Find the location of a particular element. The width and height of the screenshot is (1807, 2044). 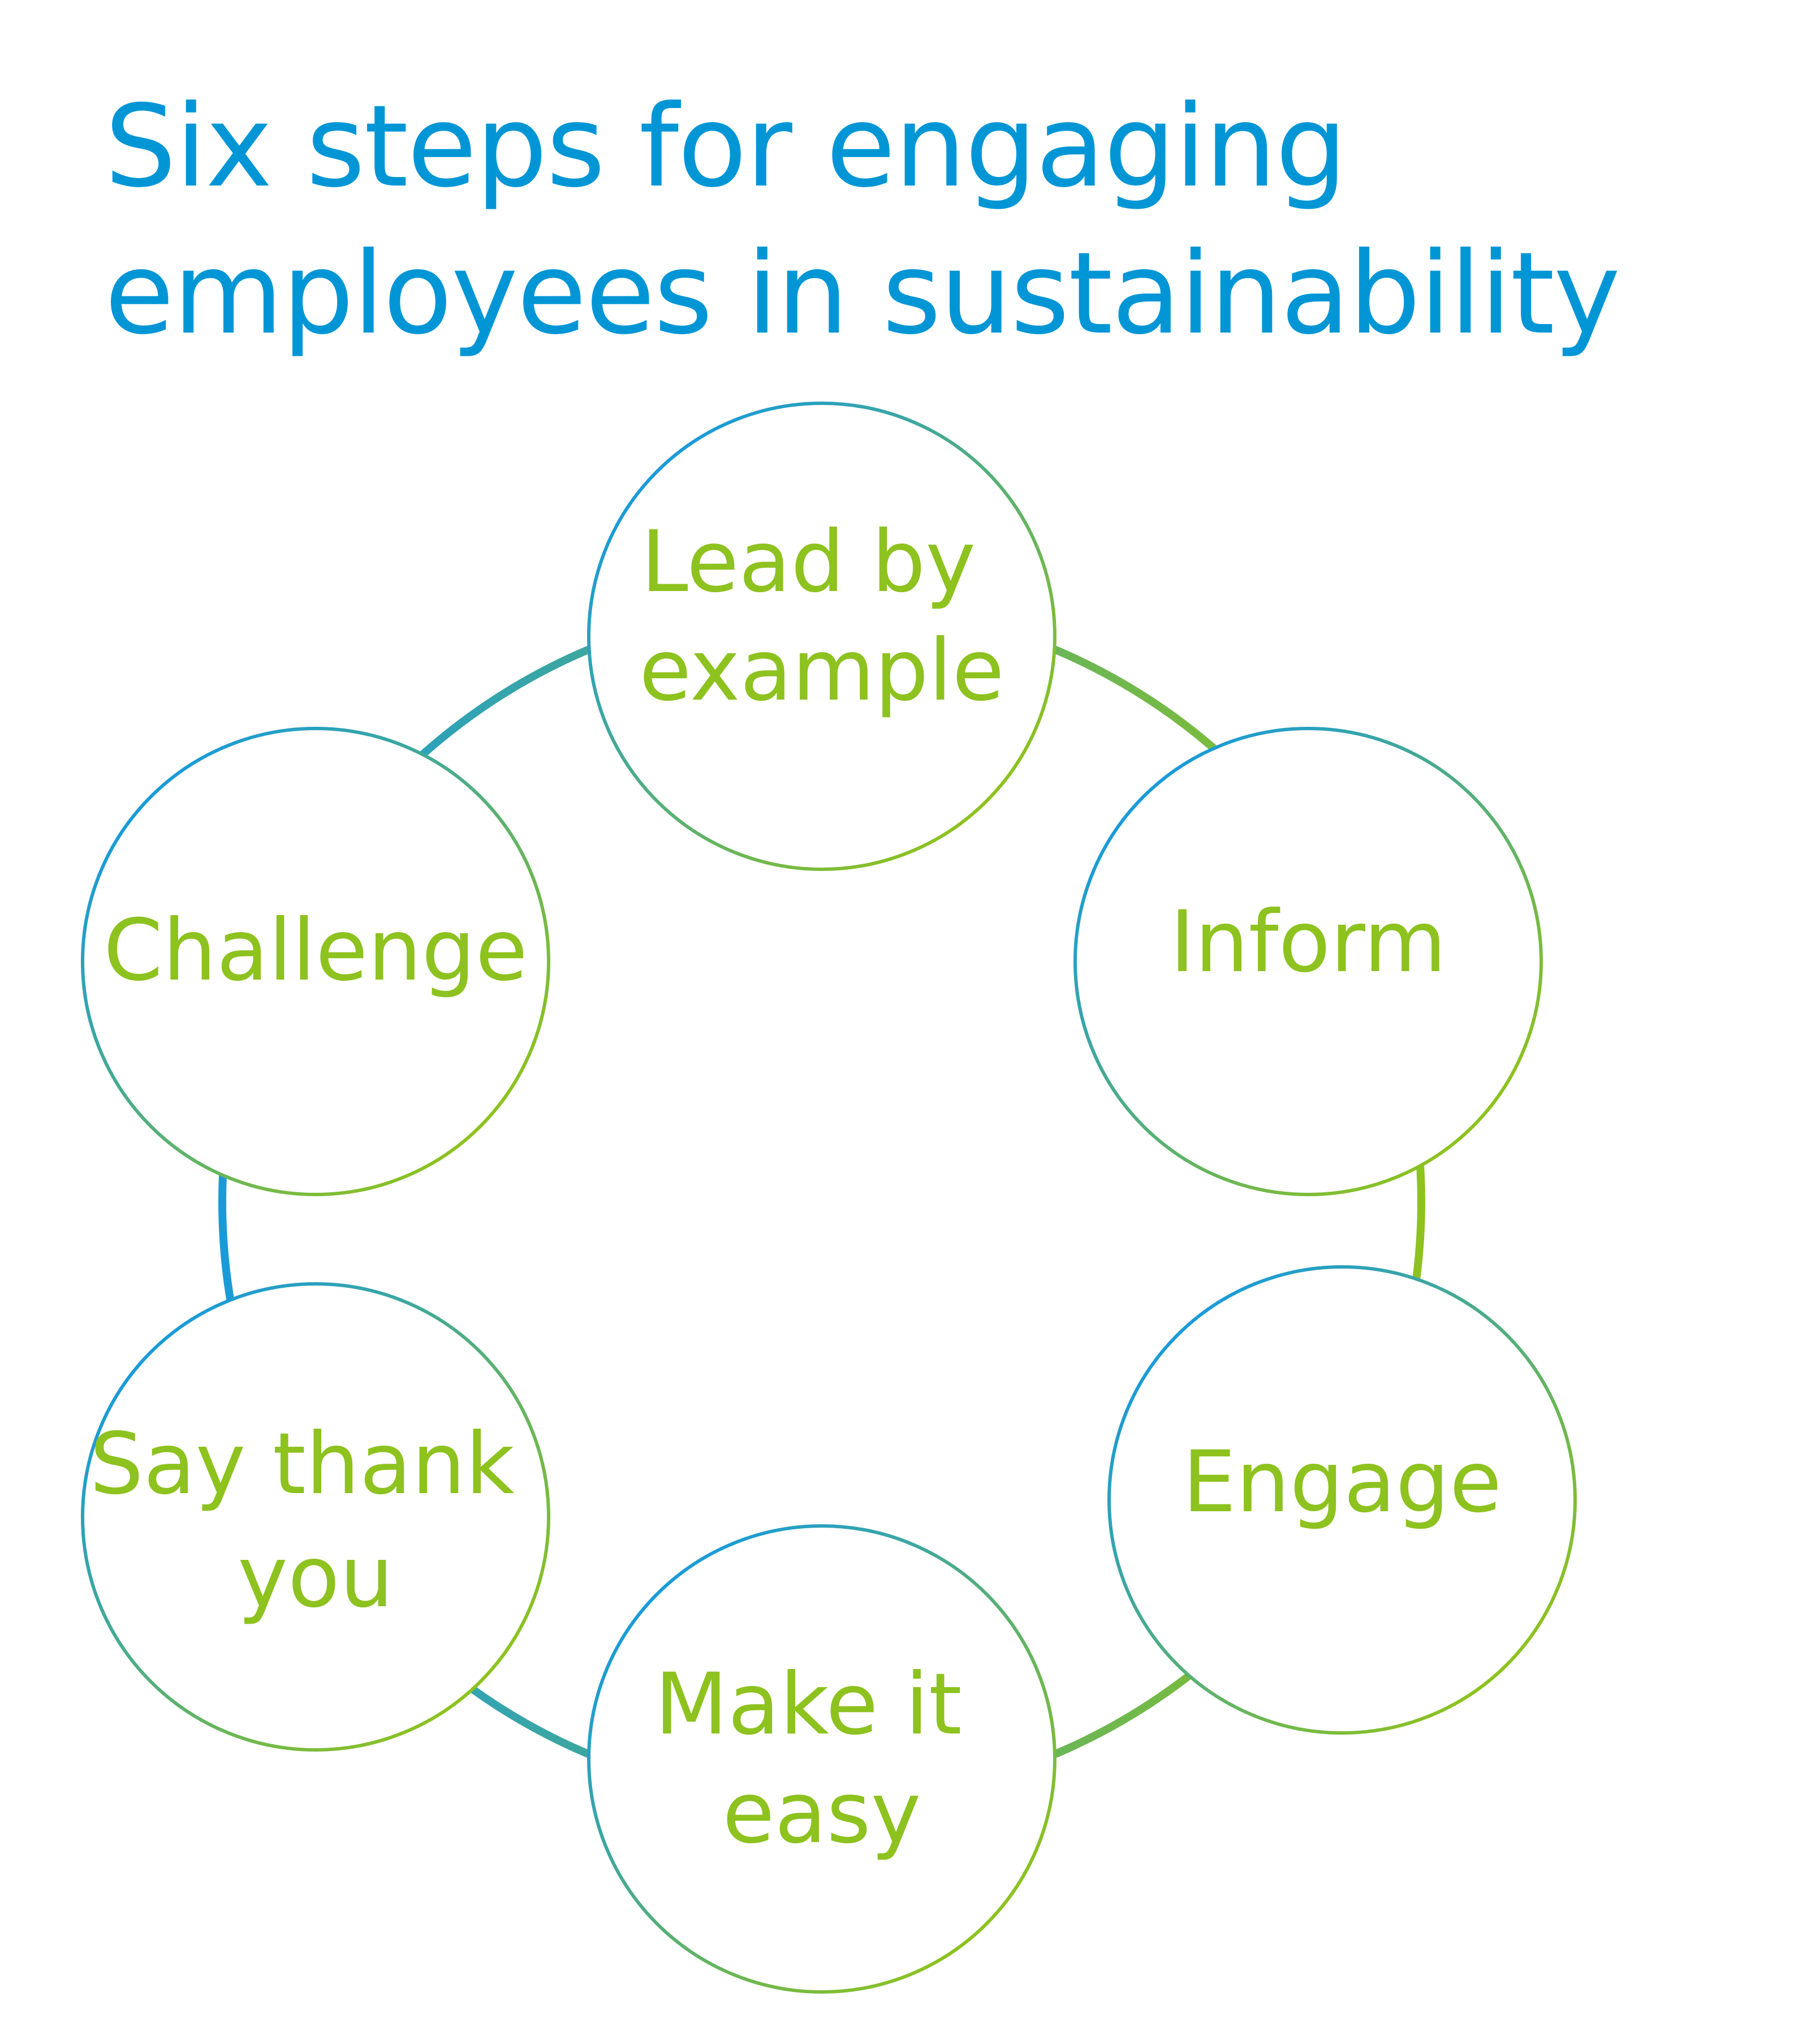

step-challenge: Challenge is located at coordinates (315, 961).